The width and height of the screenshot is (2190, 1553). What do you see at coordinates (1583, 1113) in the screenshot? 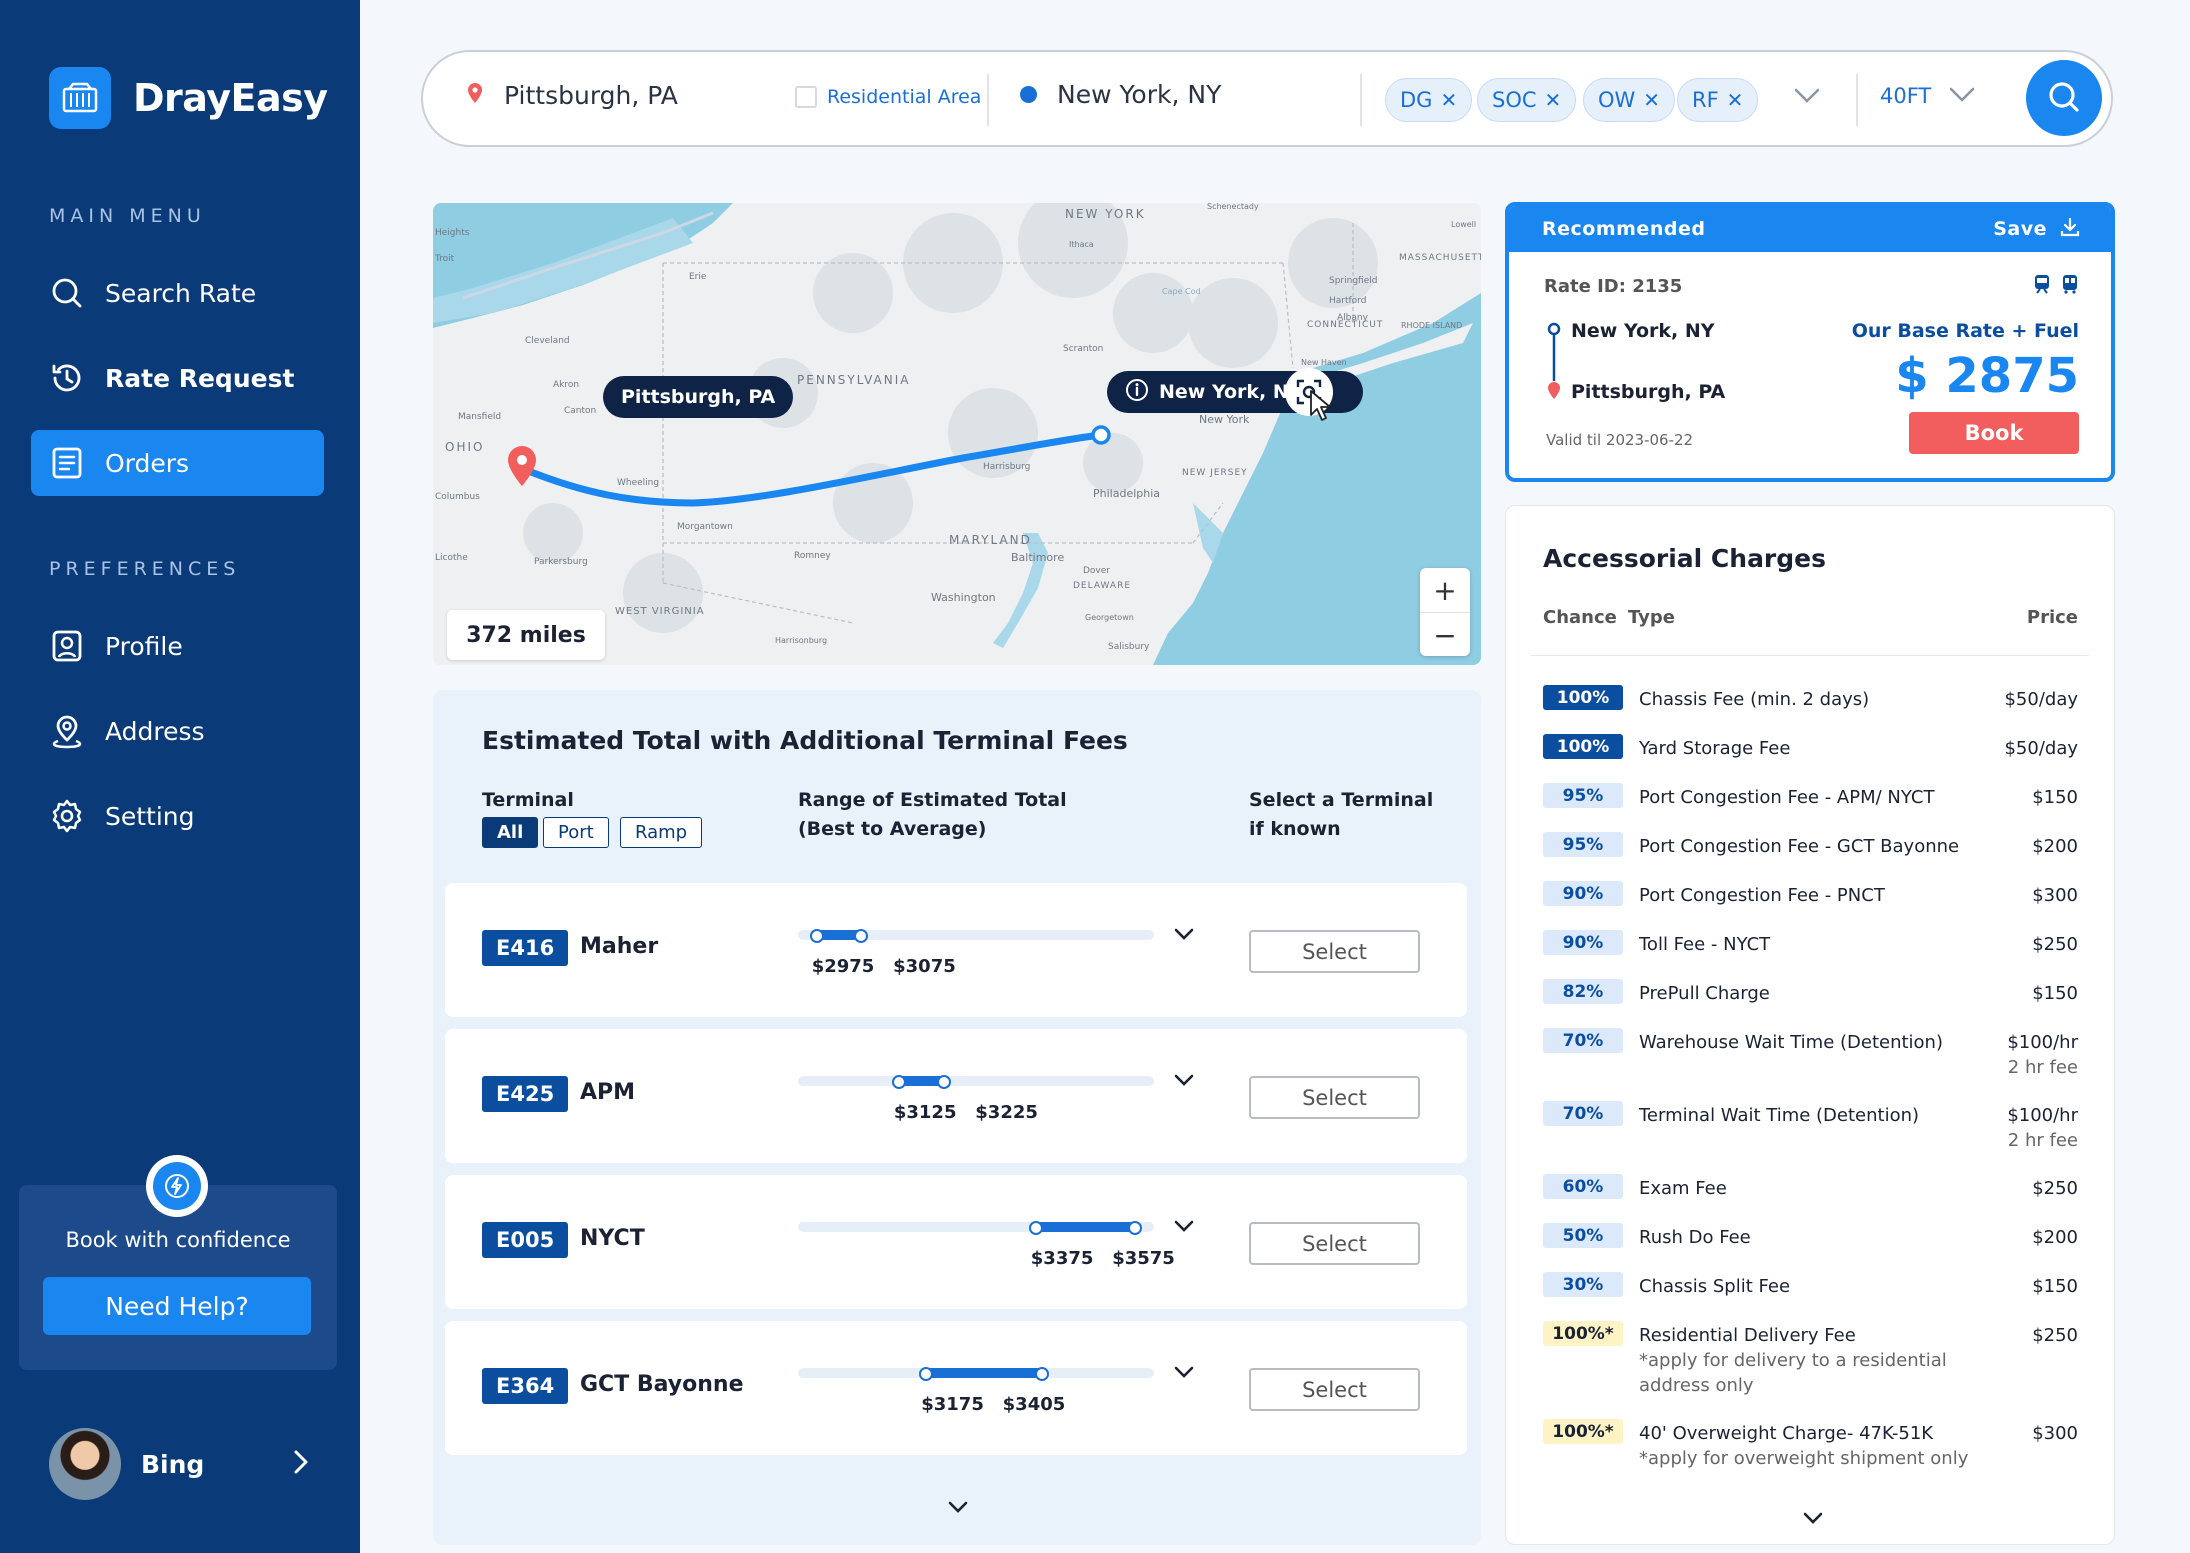
I see `chance-badge: 70%` at bounding box center [1583, 1113].